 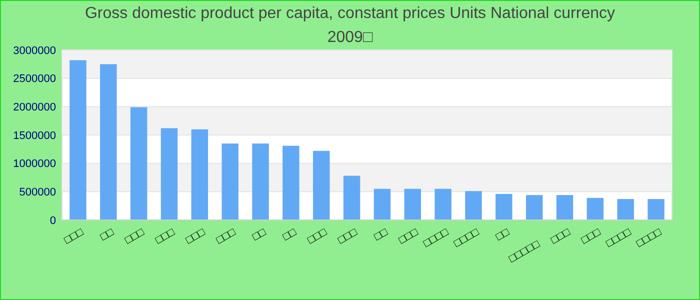 I want to click on y-tick-label: 500000, so click(x=37, y=192).